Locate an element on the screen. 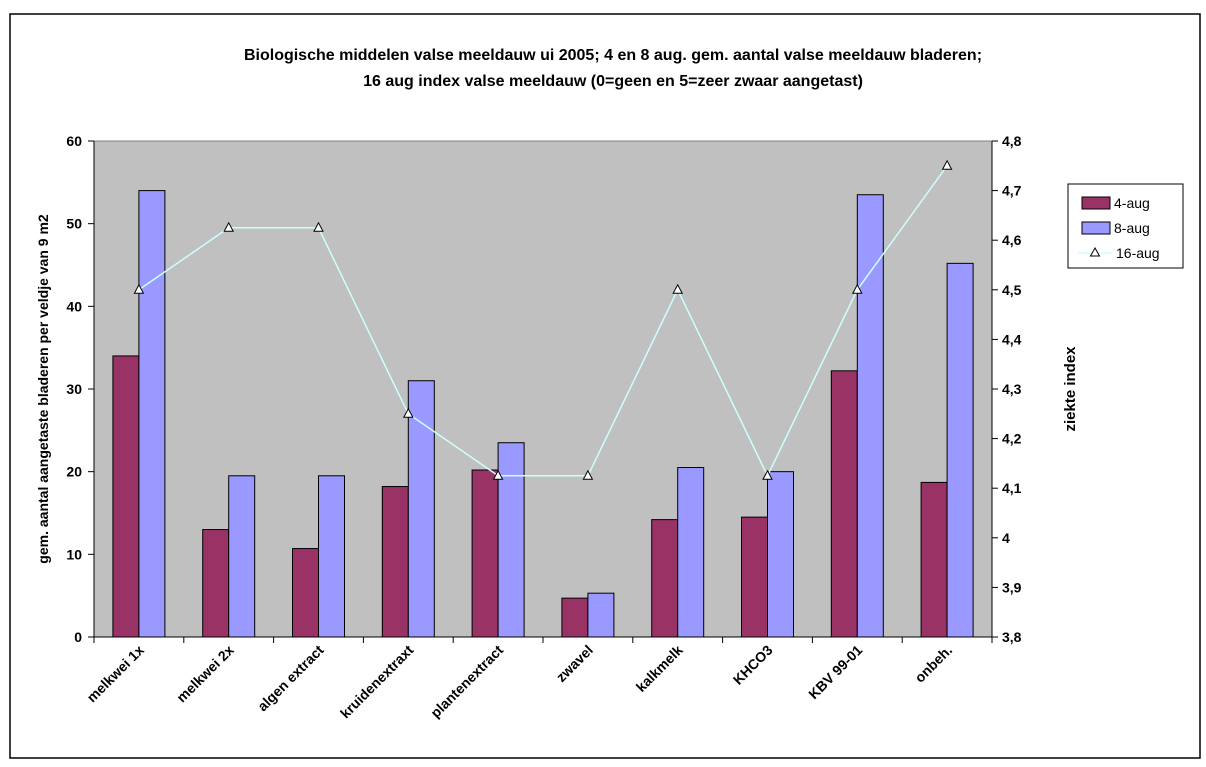 The width and height of the screenshot is (1206, 767). y2-axis-ticks: 3,8 3,9 4 4,1 4,2 4,3 4,4 4,5 4,6 4,7 4,8 is located at coordinates (1007, 389).